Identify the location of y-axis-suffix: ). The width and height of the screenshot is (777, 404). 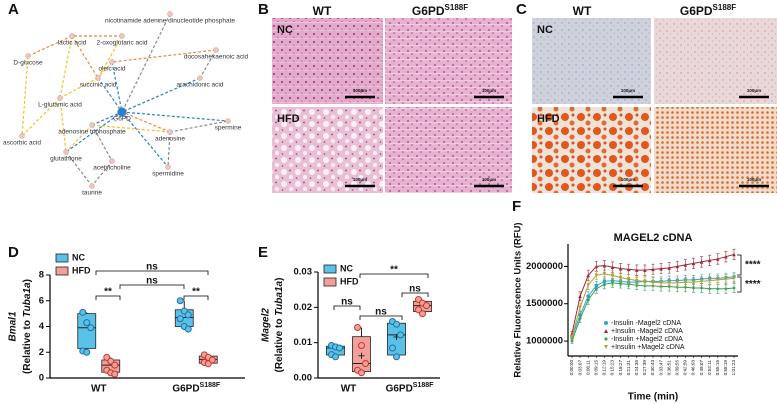
(279, 279).